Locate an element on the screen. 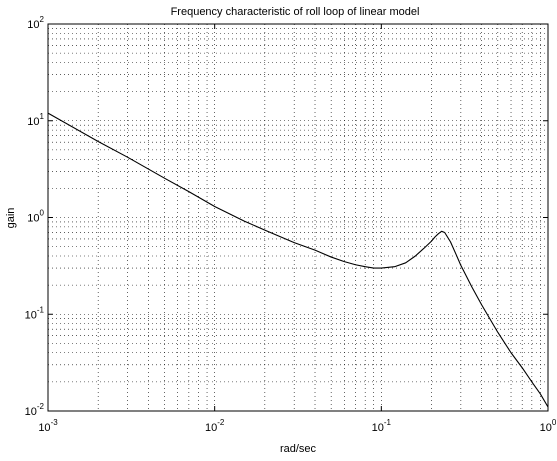 The image size is (557, 461). x-tick-label: 10⁻¹ is located at coordinates (382, 426).